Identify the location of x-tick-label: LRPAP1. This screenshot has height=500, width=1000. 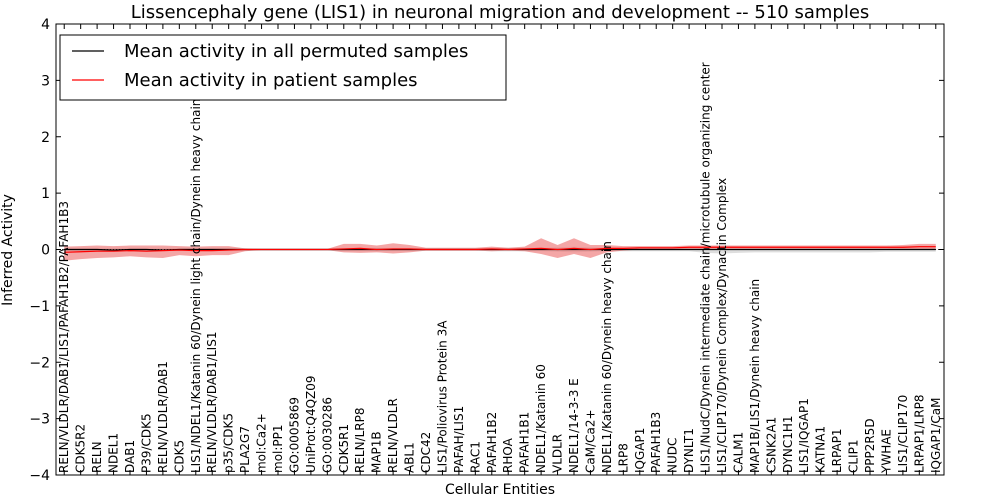
(837, 450).